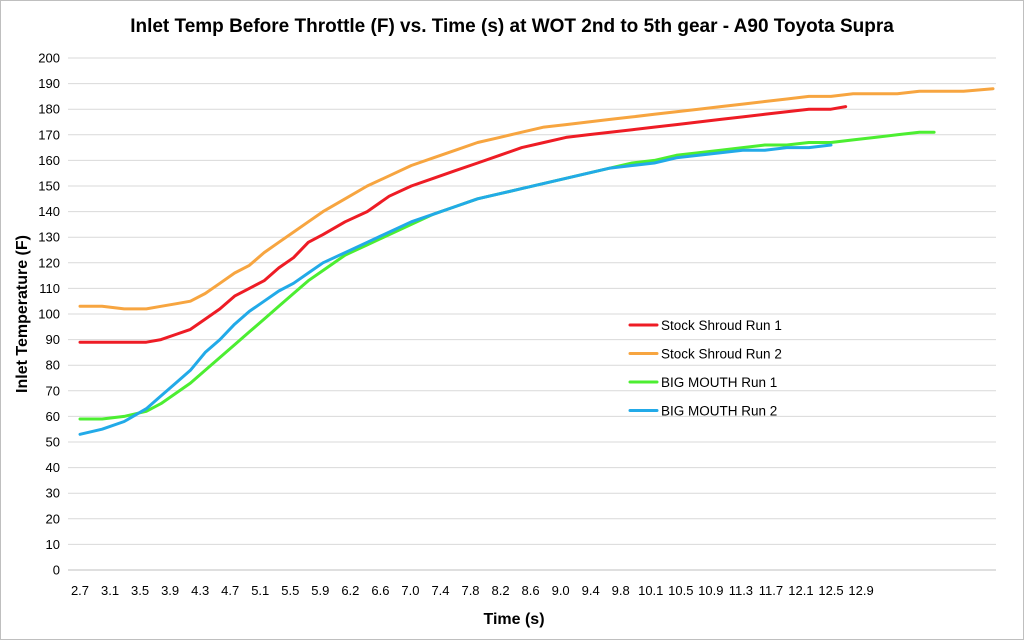 The image size is (1024, 640). What do you see at coordinates (513, 619) in the screenshot?
I see `x-axis-title: Time (s)` at bounding box center [513, 619].